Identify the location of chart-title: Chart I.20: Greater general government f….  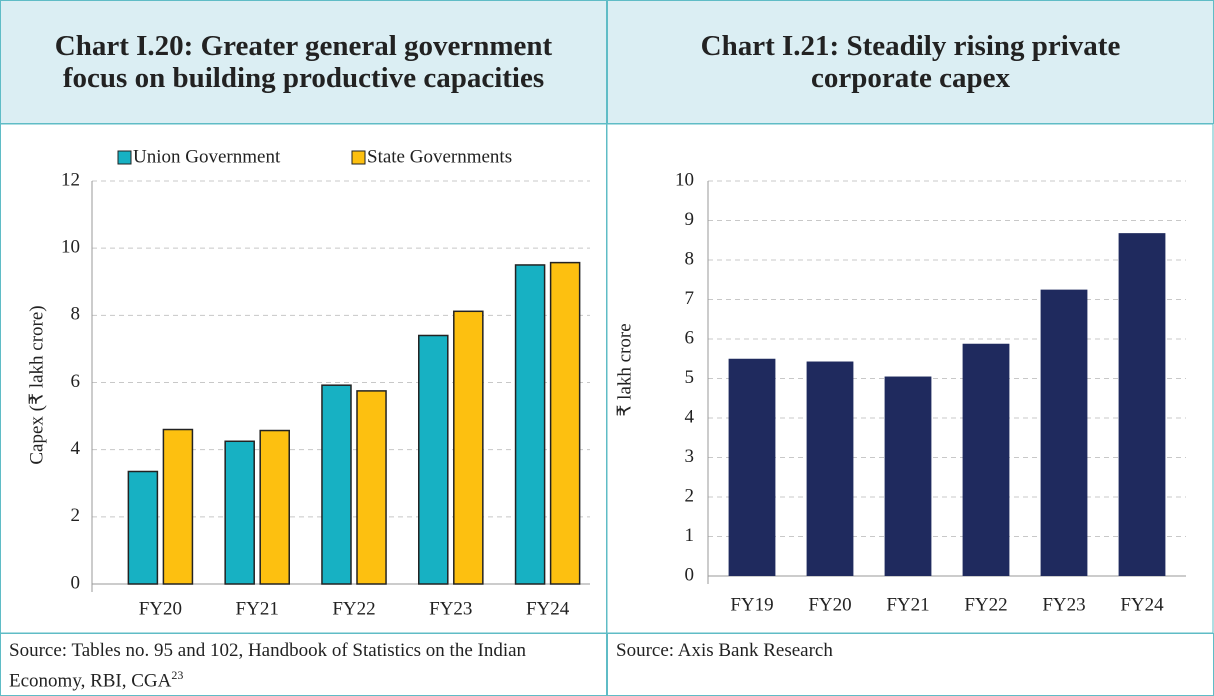
(303, 62).